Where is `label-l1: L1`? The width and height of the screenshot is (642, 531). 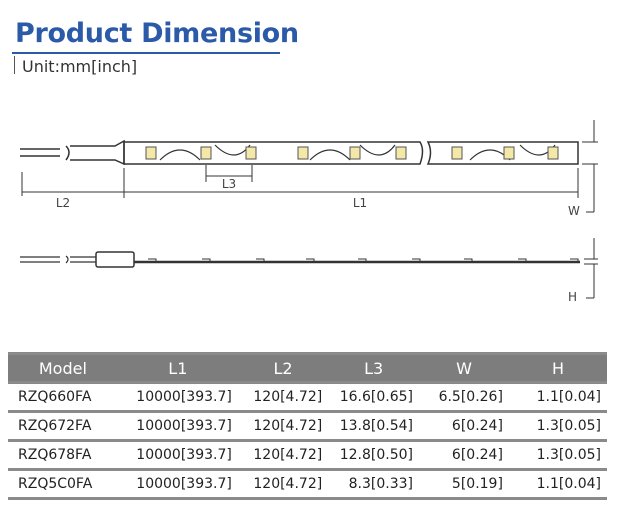
label-l1: L1 is located at coordinates (360, 203).